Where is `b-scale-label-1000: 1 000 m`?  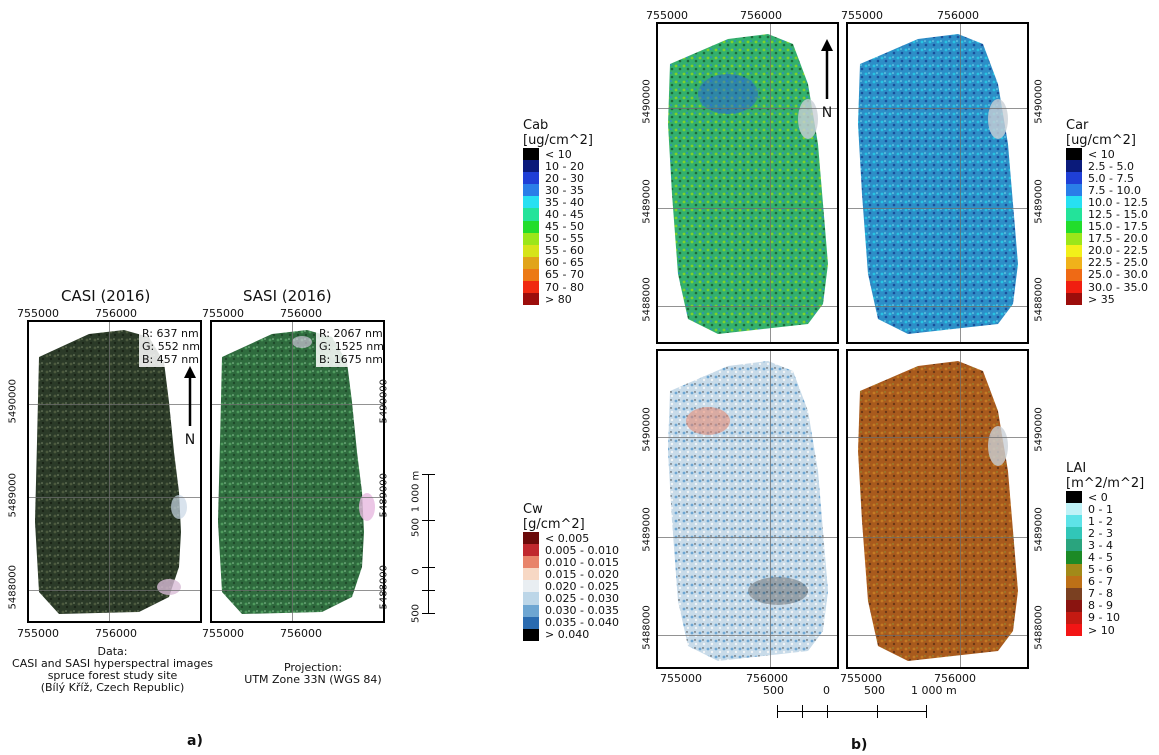
b-scale-label-1000: 1 000 m is located at coordinates (934, 690).